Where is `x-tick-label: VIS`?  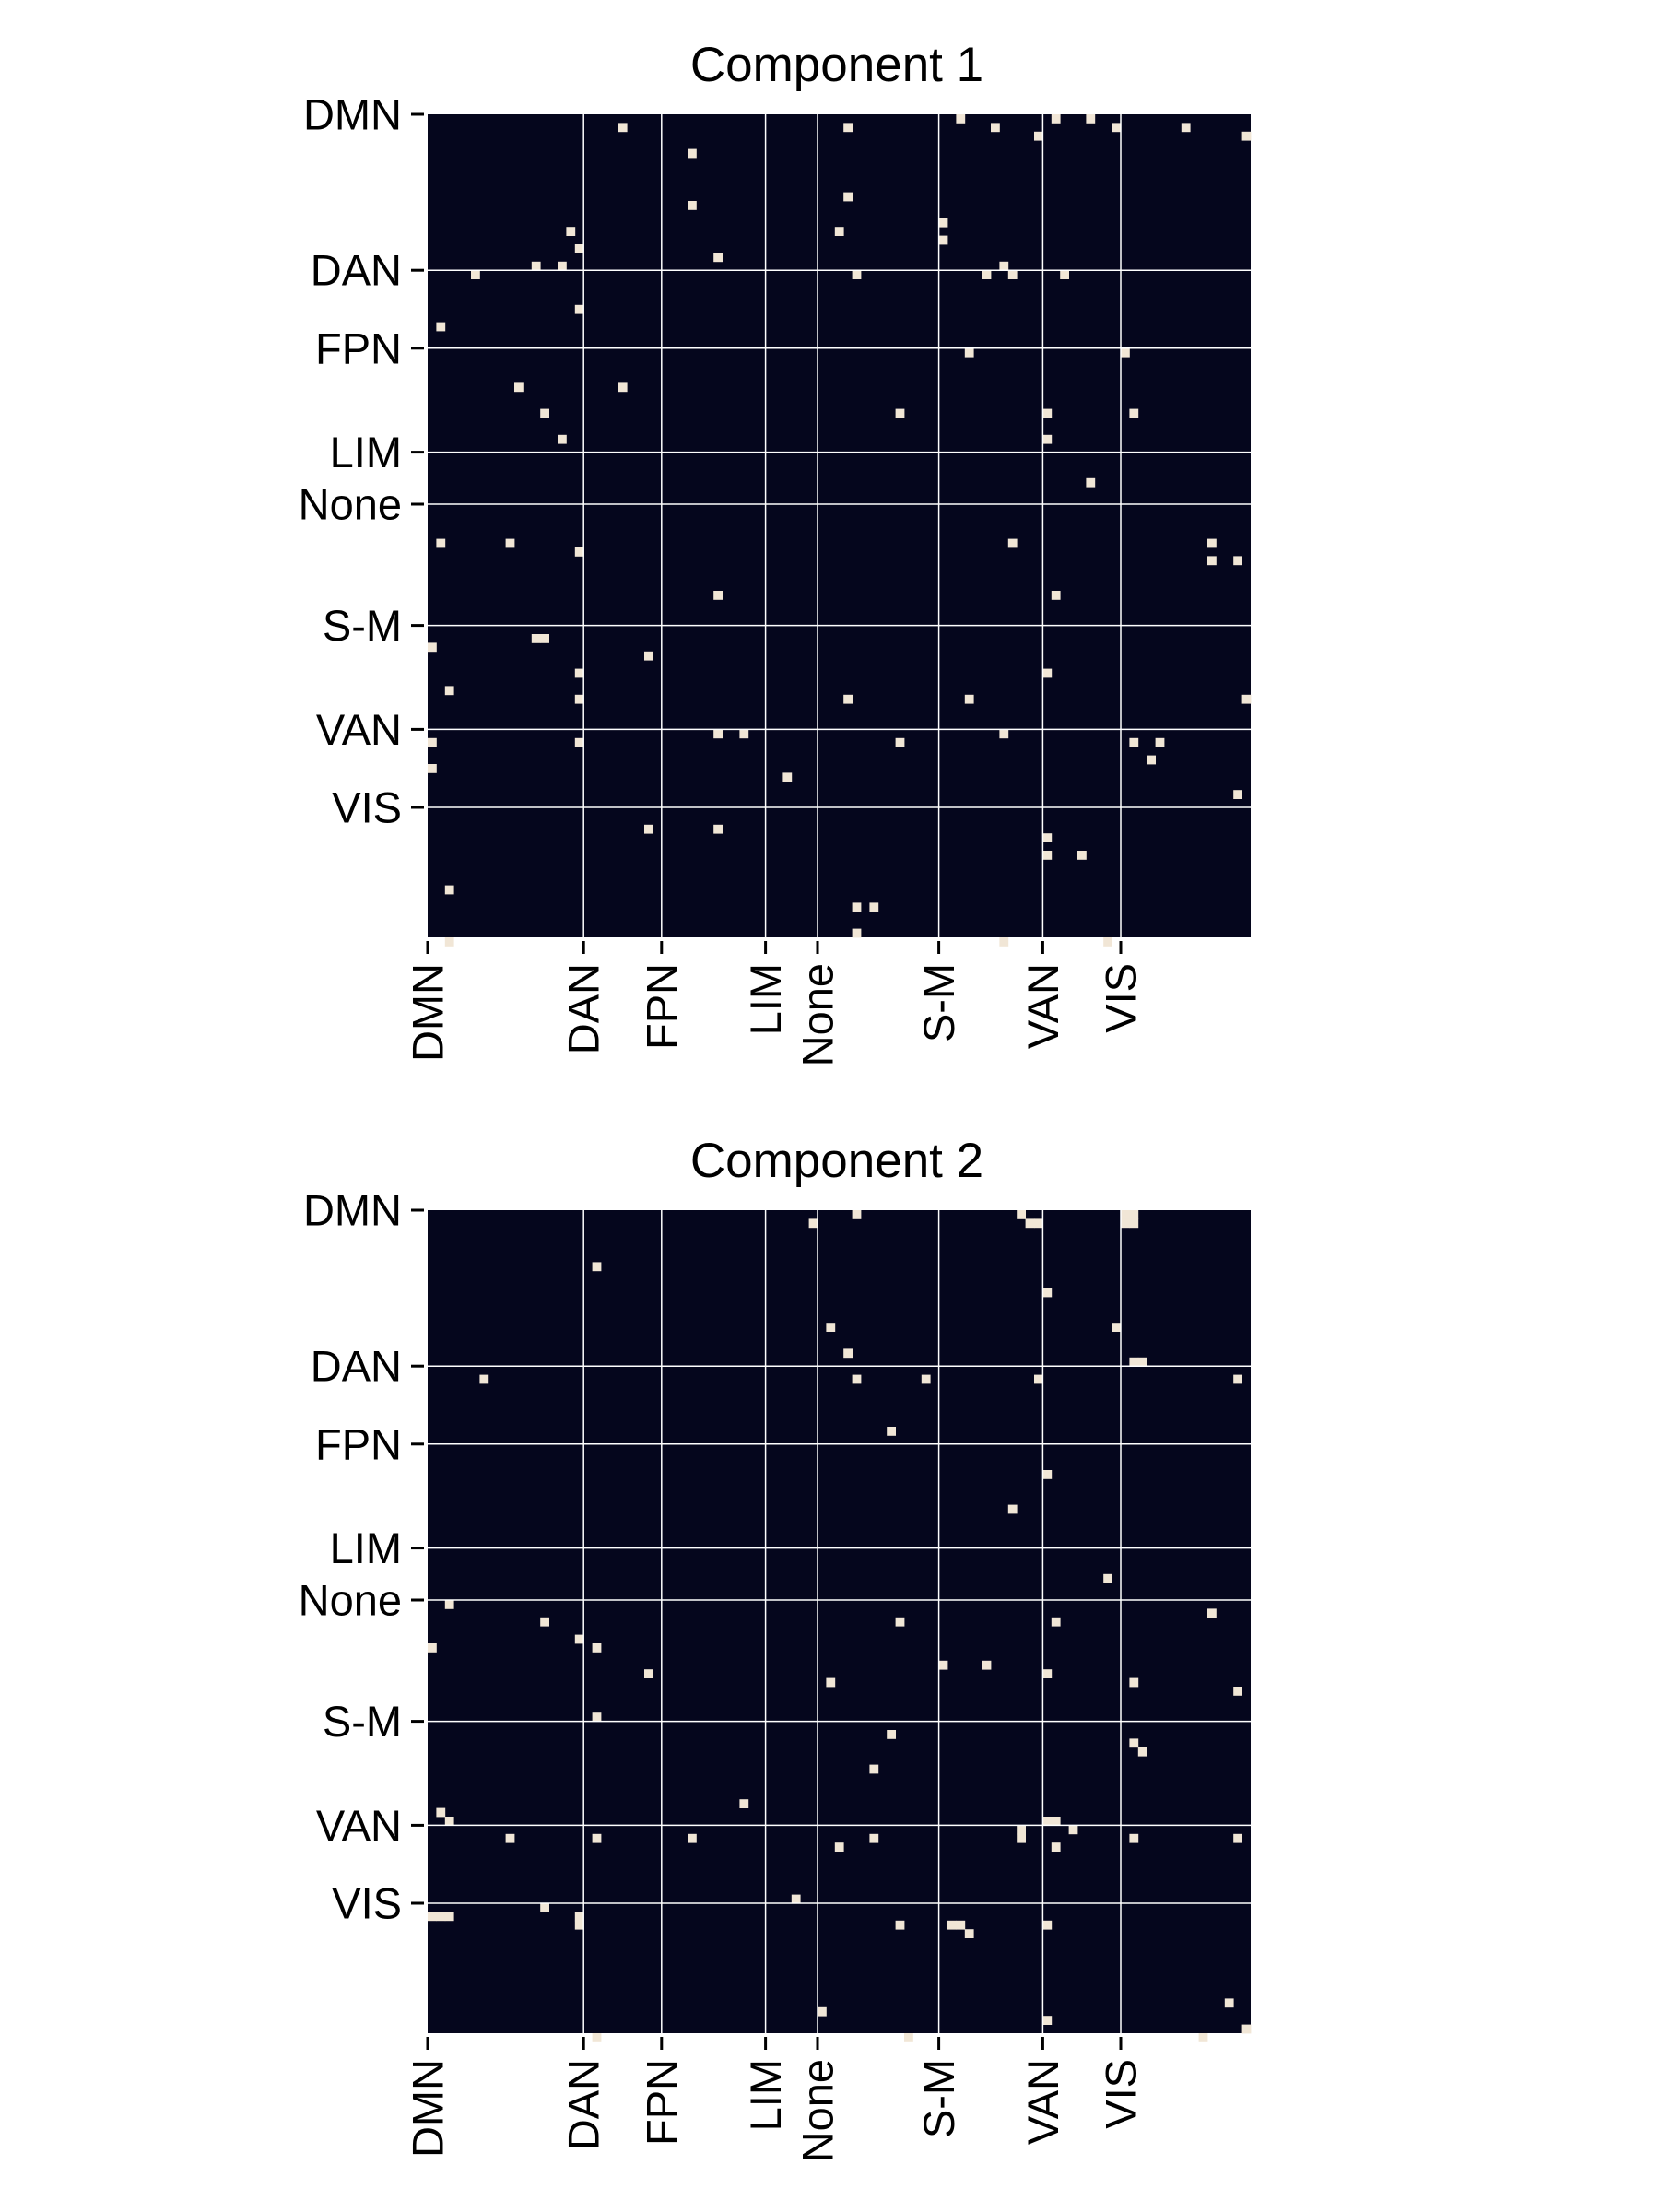
x-tick-label: VIS is located at coordinates (1121, 998).